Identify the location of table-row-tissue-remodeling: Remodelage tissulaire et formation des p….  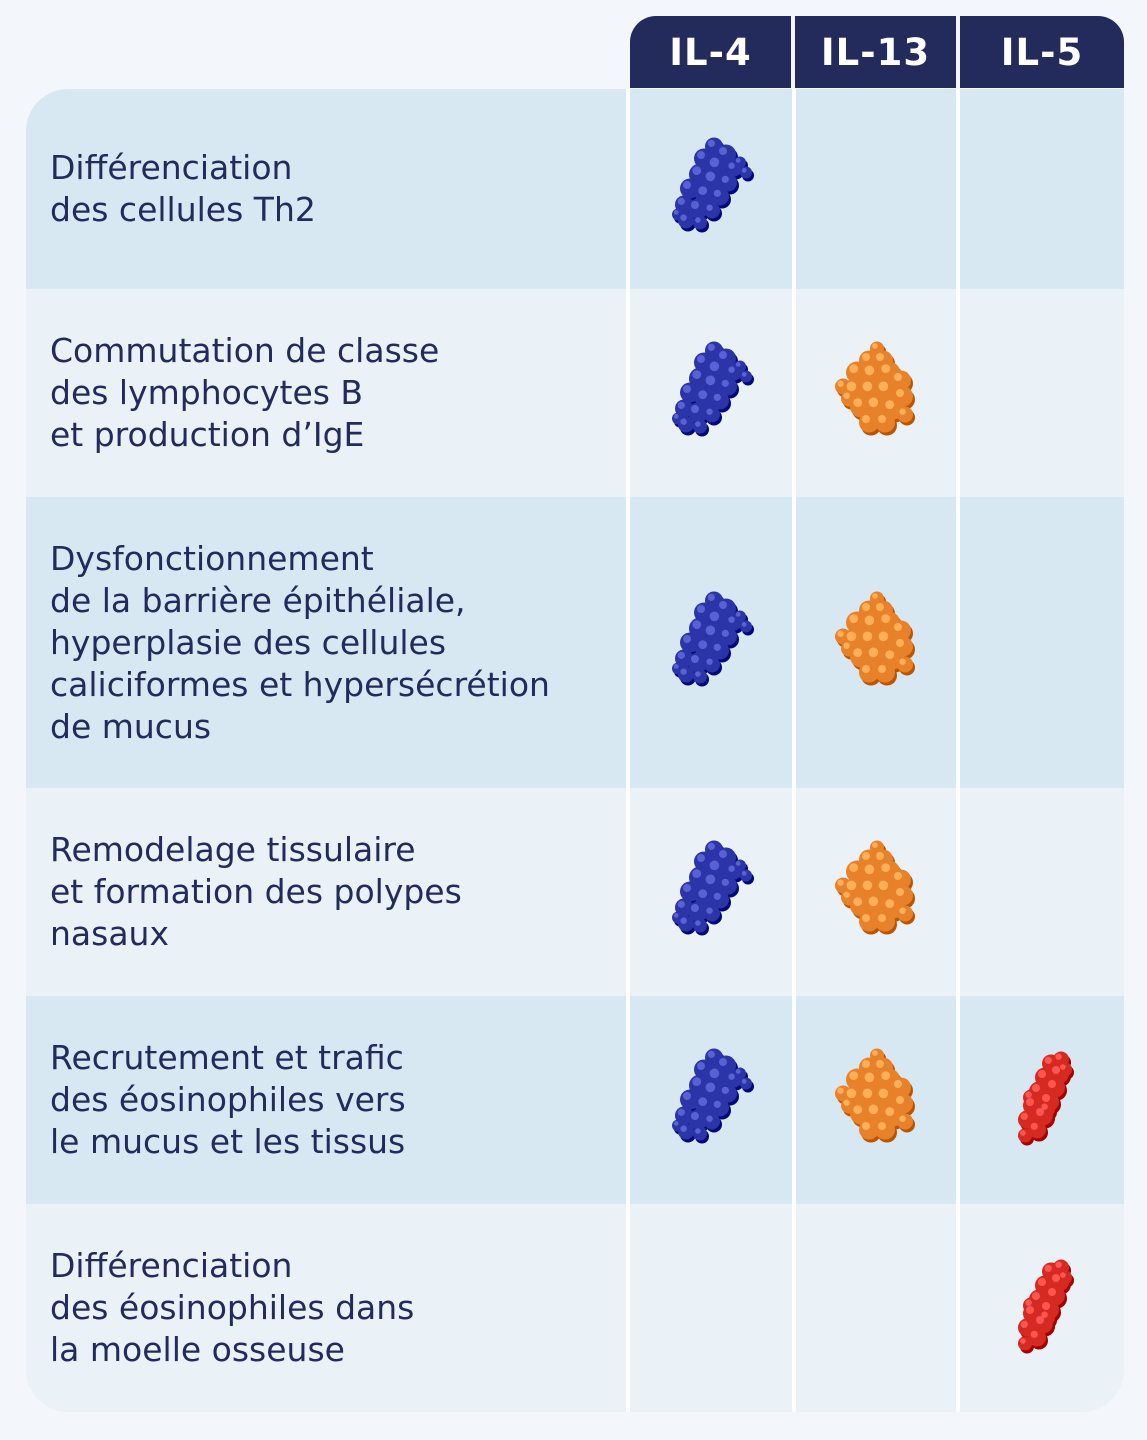
(575, 892).